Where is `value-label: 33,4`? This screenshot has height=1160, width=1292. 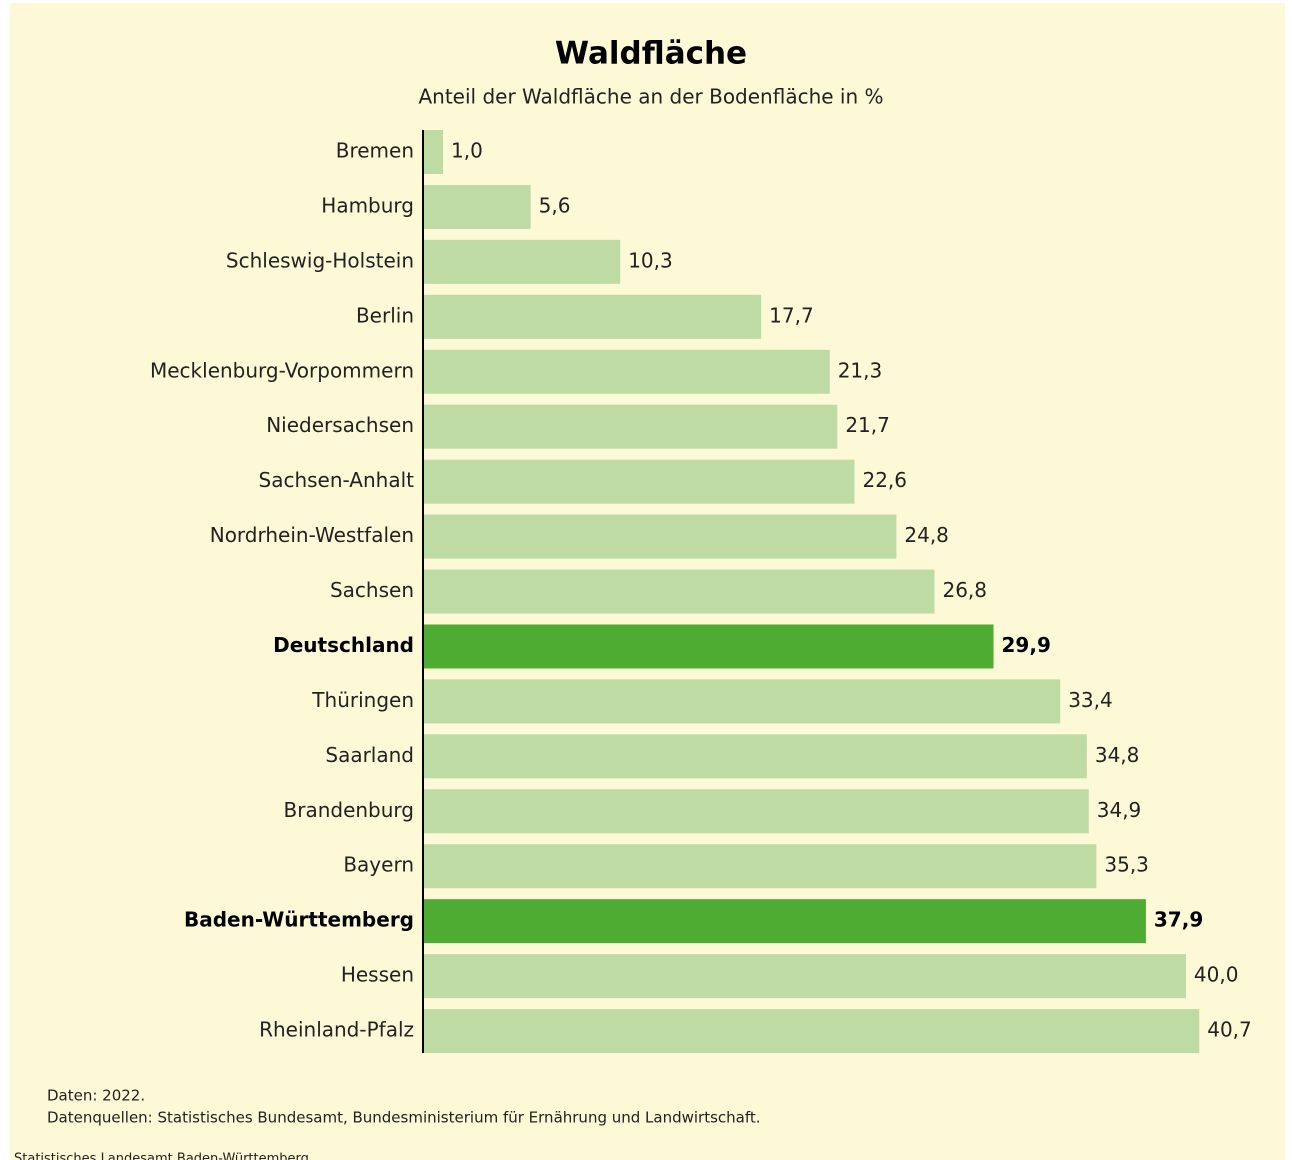 value-label: 33,4 is located at coordinates (1090, 700).